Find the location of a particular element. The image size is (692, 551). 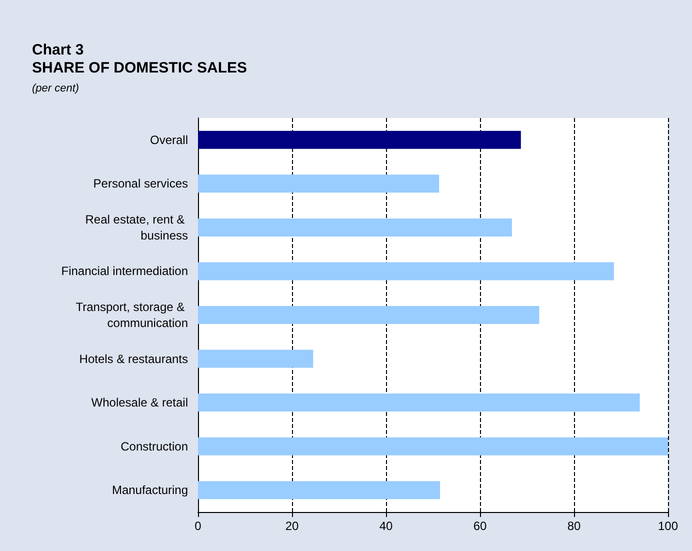

y-tick-label: Financial intermediation is located at coordinates (124, 271).